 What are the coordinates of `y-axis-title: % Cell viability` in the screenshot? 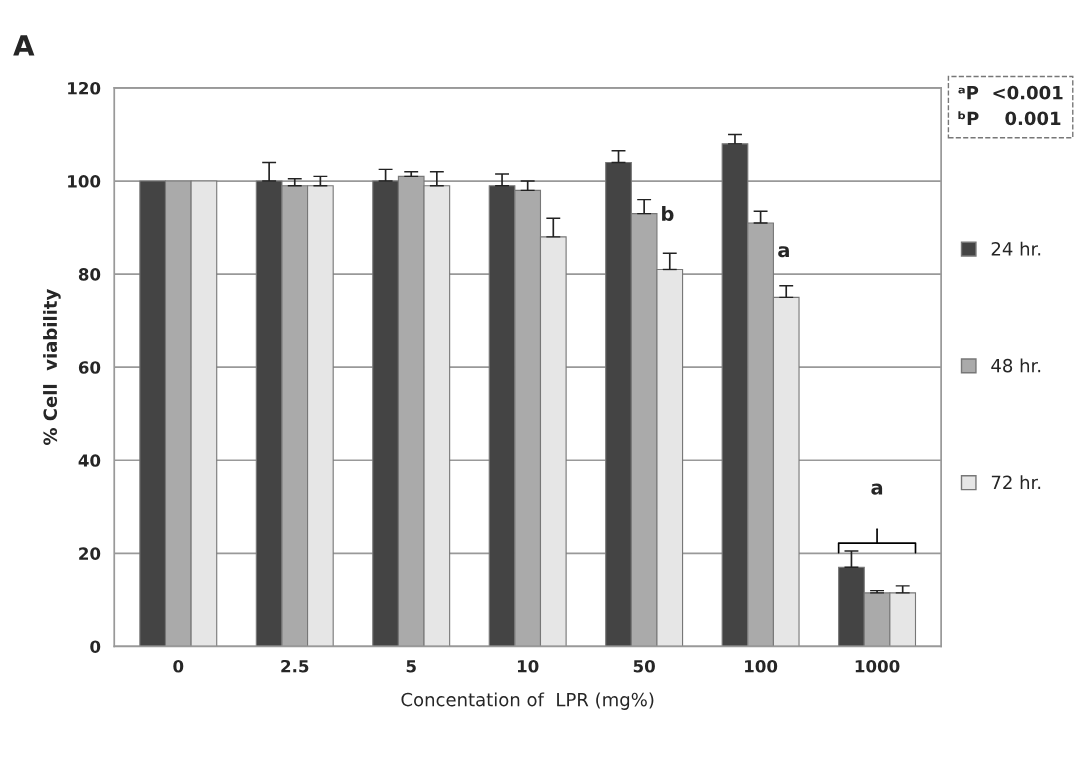 It's located at (52, 367).